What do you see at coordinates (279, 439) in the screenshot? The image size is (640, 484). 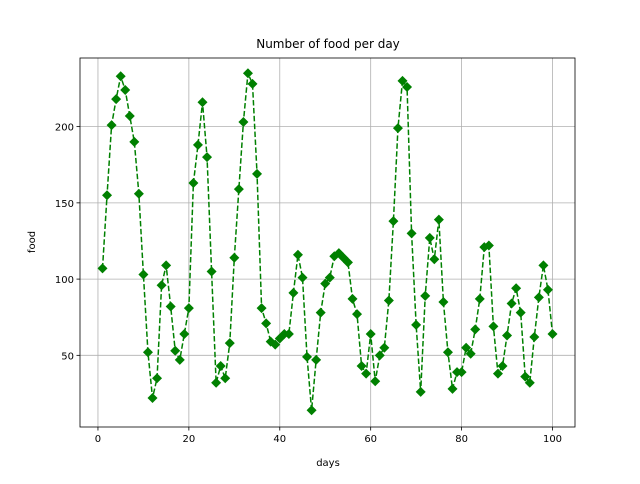 I see `x-tick-label: 40` at bounding box center [279, 439].